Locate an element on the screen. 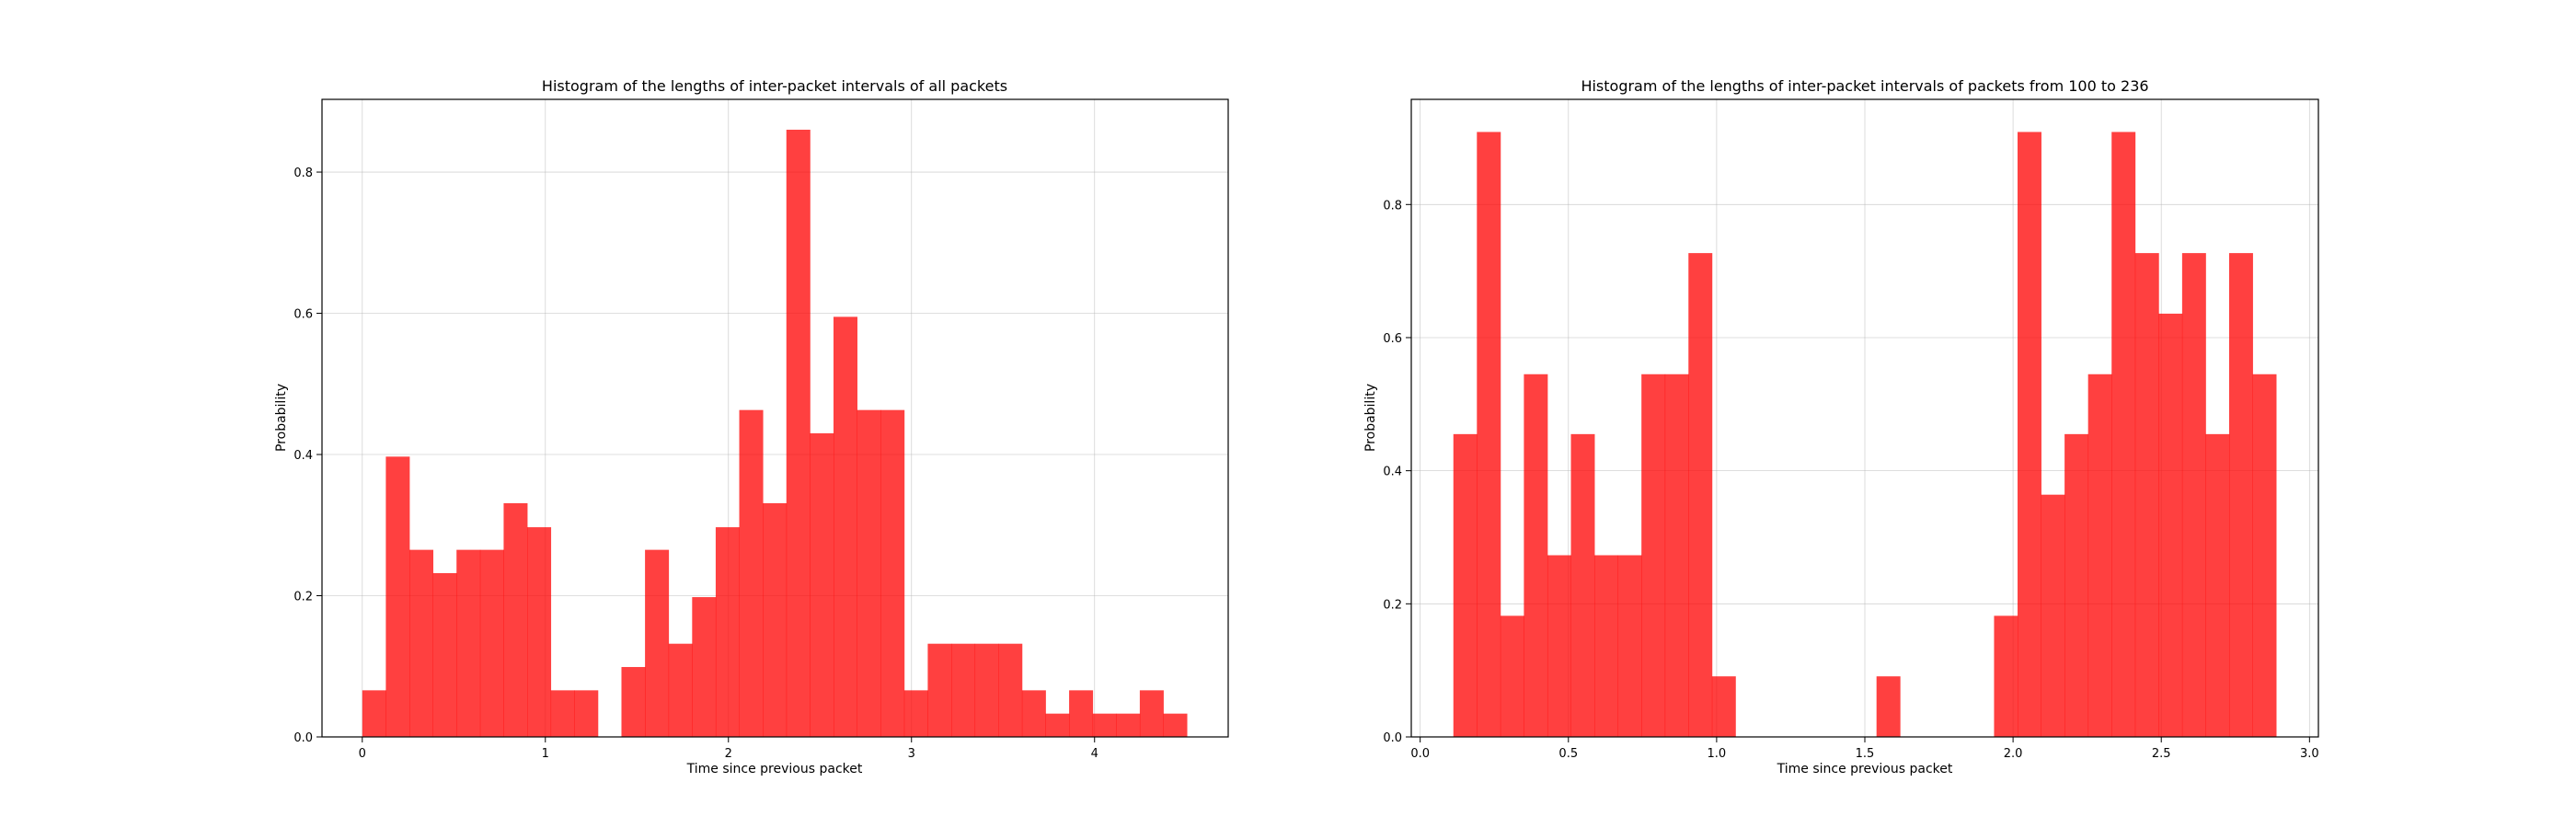 The height and width of the screenshot is (828, 2576). x-tick-label: 2.5 is located at coordinates (2161, 754).